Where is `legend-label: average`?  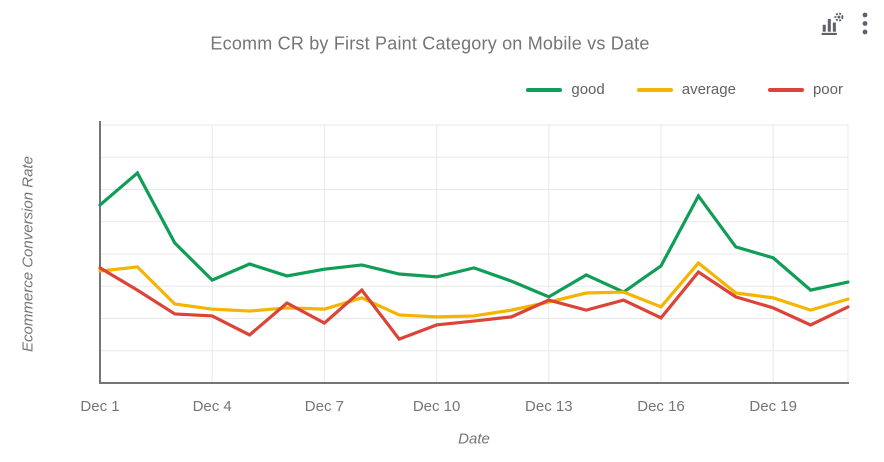
legend-label: average is located at coordinates (708, 89).